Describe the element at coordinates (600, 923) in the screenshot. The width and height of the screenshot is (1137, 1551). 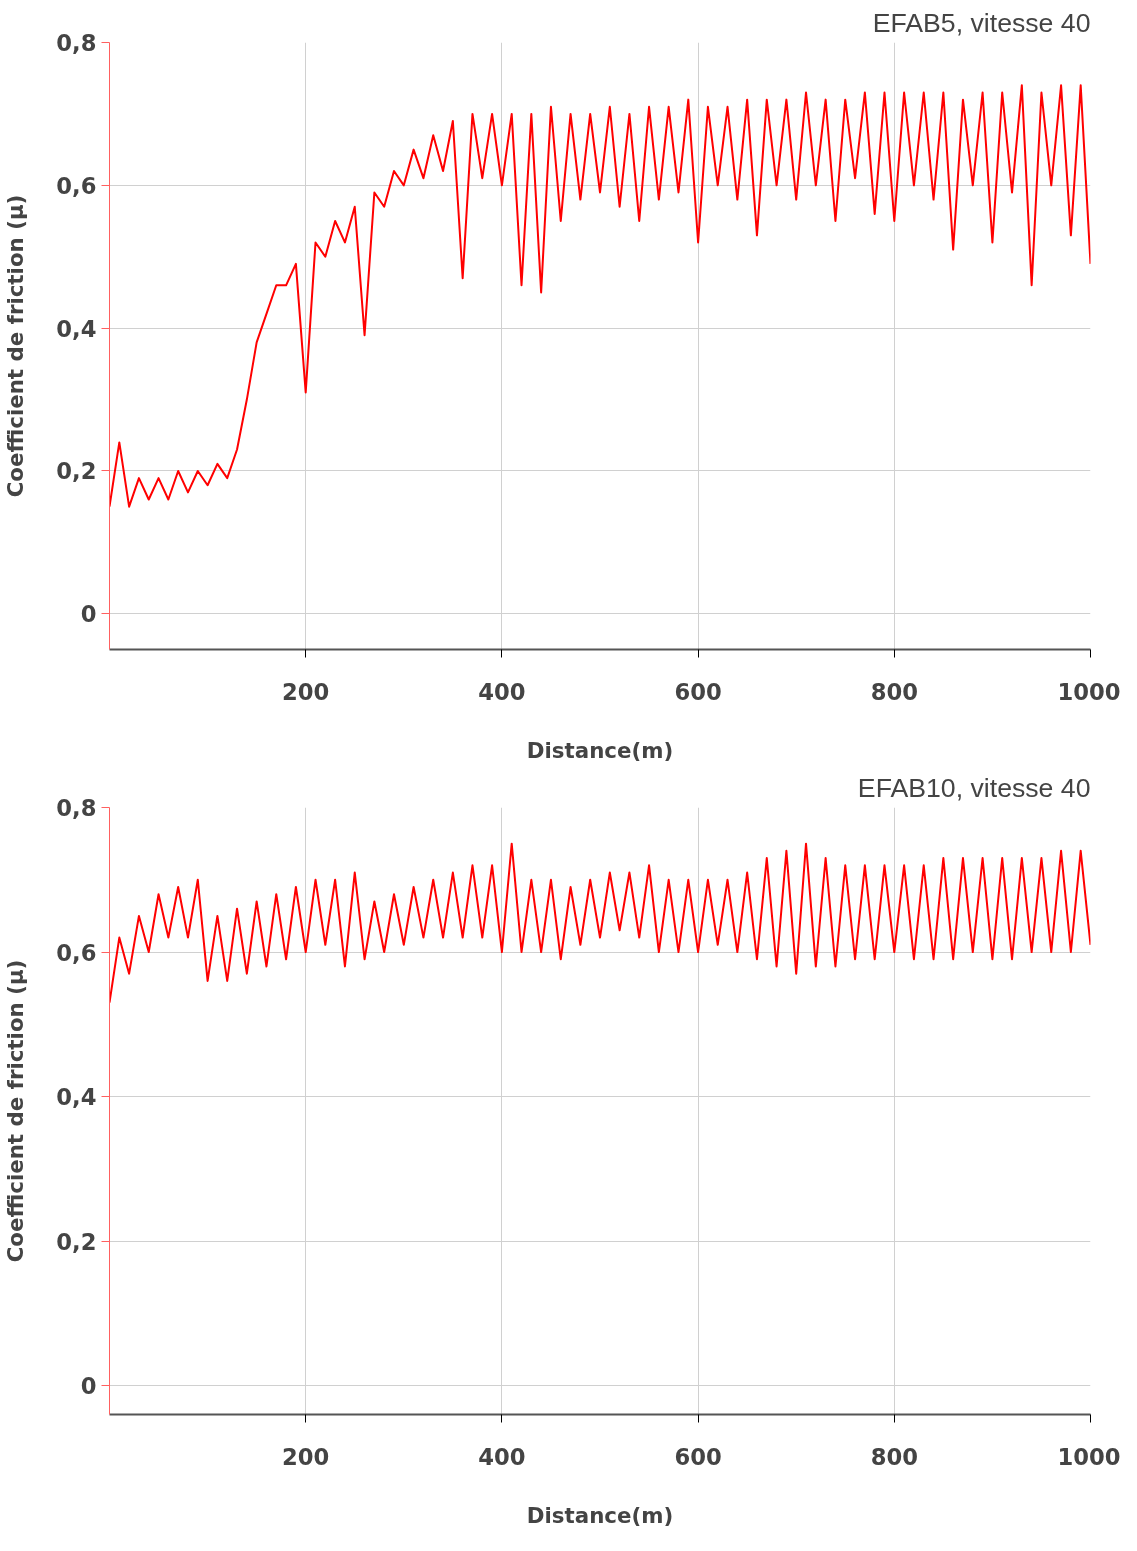
I see `line-series` at that location.